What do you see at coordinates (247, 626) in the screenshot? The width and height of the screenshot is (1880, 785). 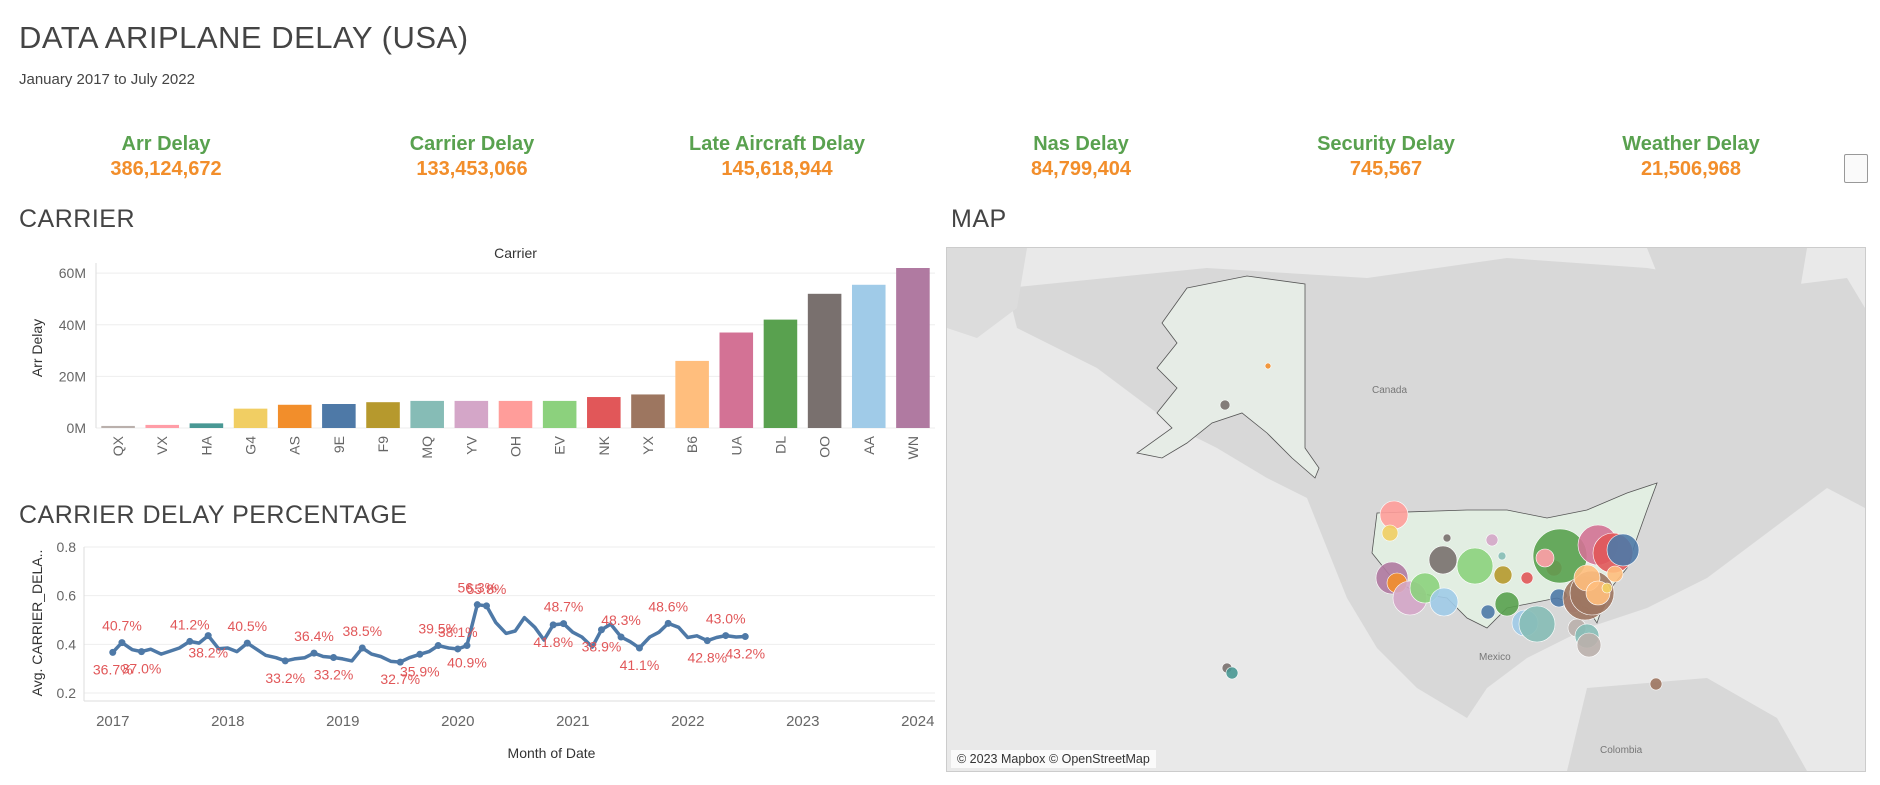 I see `line-data-label: 40.5%` at bounding box center [247, 626].